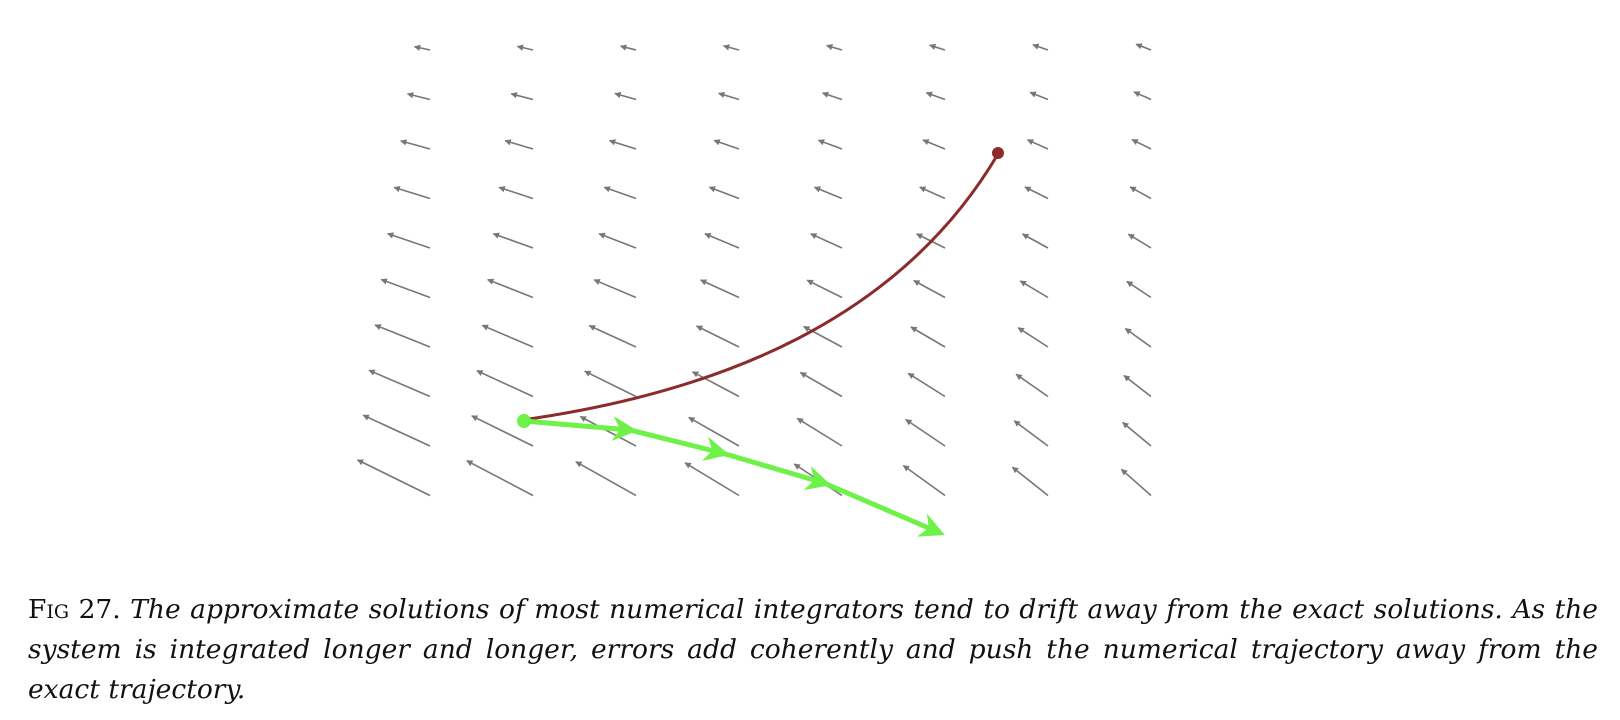 This screenshot has height=720, width=1620. Describe the element at coordinates (998, 153) in the screenshot. I see `exact-trajectory-endpoint` at that location.